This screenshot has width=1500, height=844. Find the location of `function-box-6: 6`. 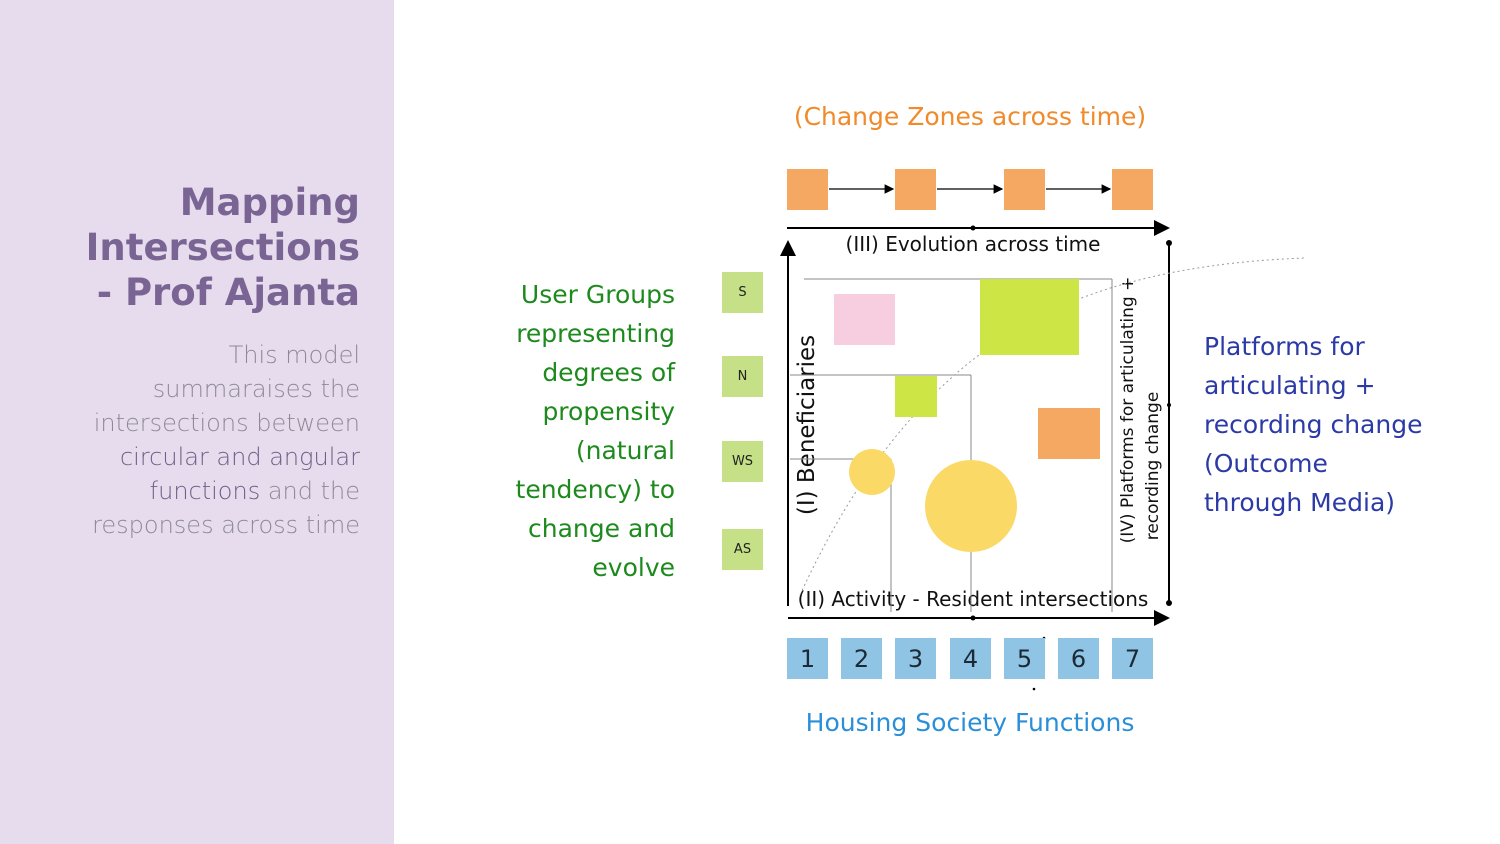

function-box-6: 6 is located at coordinates (1078, 658).